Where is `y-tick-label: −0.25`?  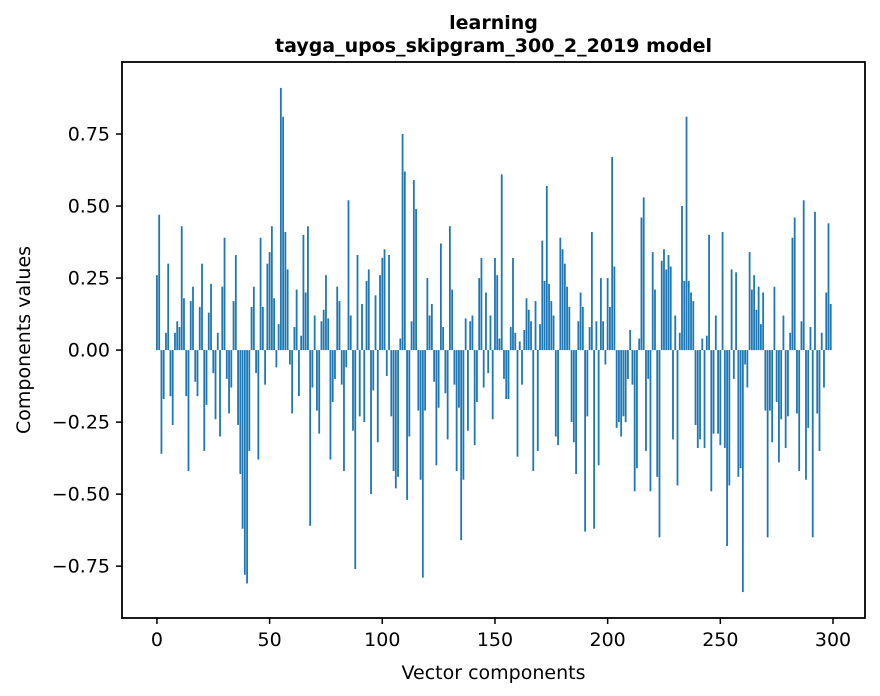 y-tick-label: −0.25 is located at coordinates (81, 423).